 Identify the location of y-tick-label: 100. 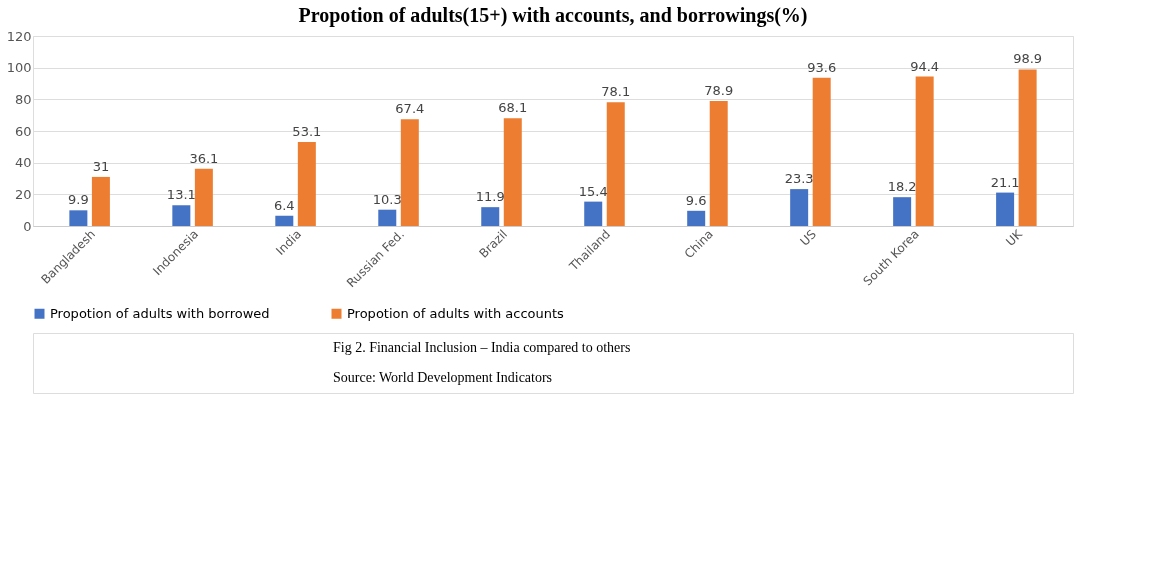
(19, 68).